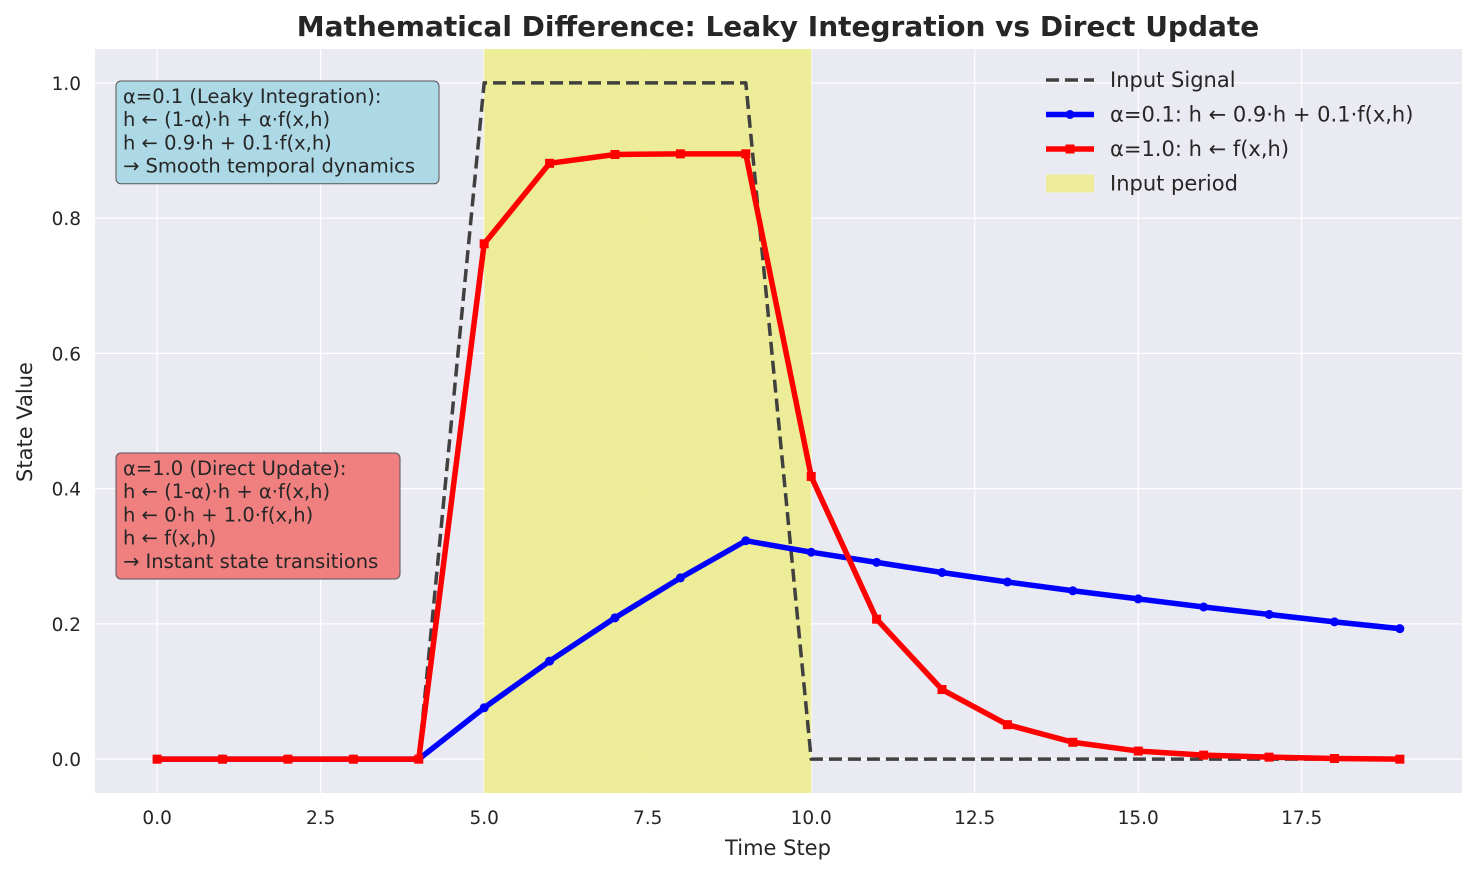 The height and width of the screenshot is (875, 1476). Describe the element at coordinates (777, 848) in the screenshot. I see `x-axis-label: Time Step` at that location.